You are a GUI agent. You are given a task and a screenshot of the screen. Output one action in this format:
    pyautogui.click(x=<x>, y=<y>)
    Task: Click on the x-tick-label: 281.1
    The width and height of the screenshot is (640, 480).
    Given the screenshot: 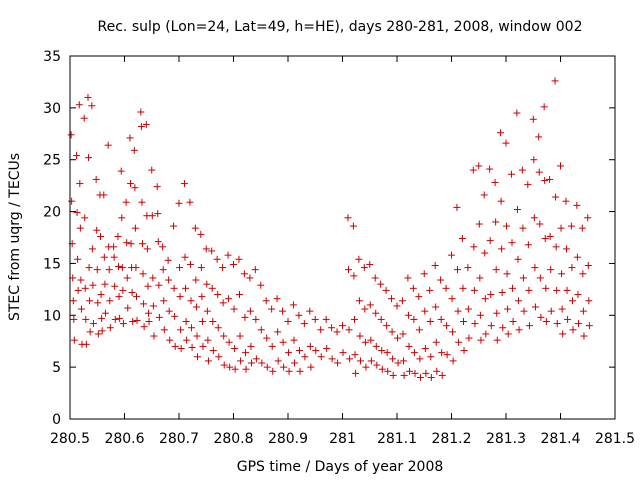 What is the action you would take?
    pyautogui.click(x=397, y=439)
    